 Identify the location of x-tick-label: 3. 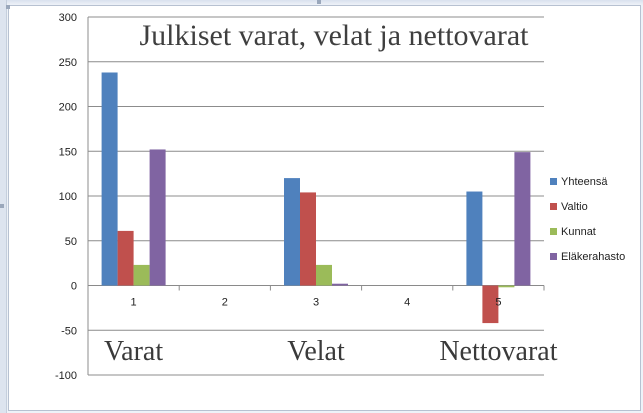
(316, 303).